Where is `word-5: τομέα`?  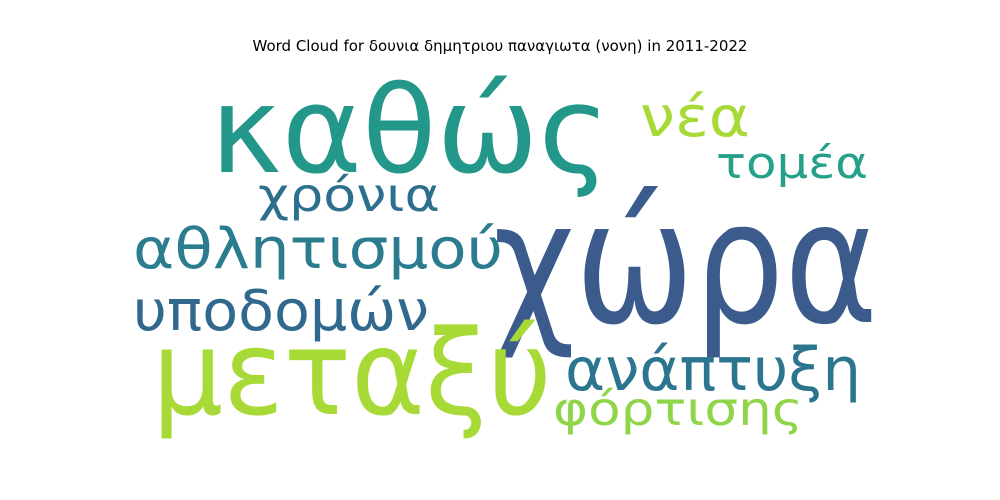
word-5: τομέα is located at coordinates (792, 163).